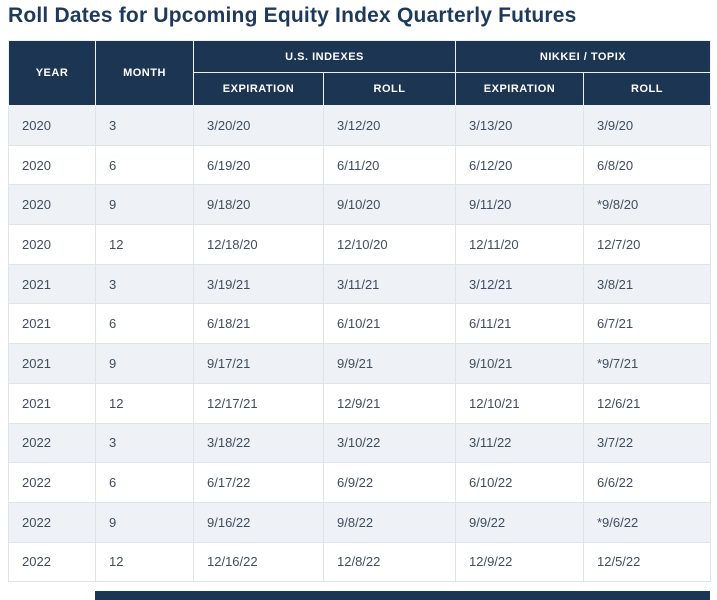 The height and width of the screenshot is (600, 717). What do you see at coordinates (144, 73) in the screenshot?
I see `column-header-month: MONTH` at bounding box center [144, 73].